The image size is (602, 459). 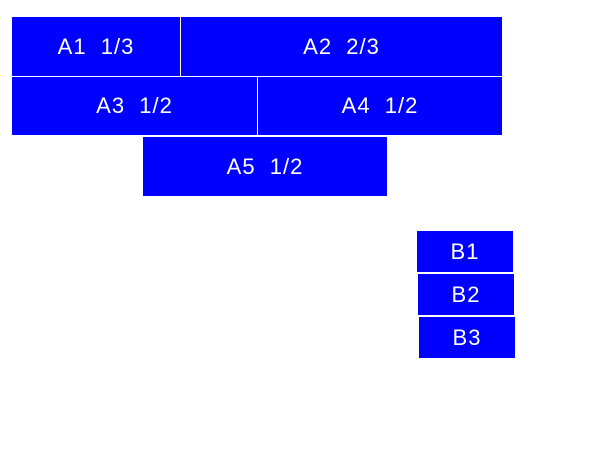 What do you see at coordinates (341, 46) in the screenshot?
I see `box-a2: A2 2/3` at bounding box center [341, 46].